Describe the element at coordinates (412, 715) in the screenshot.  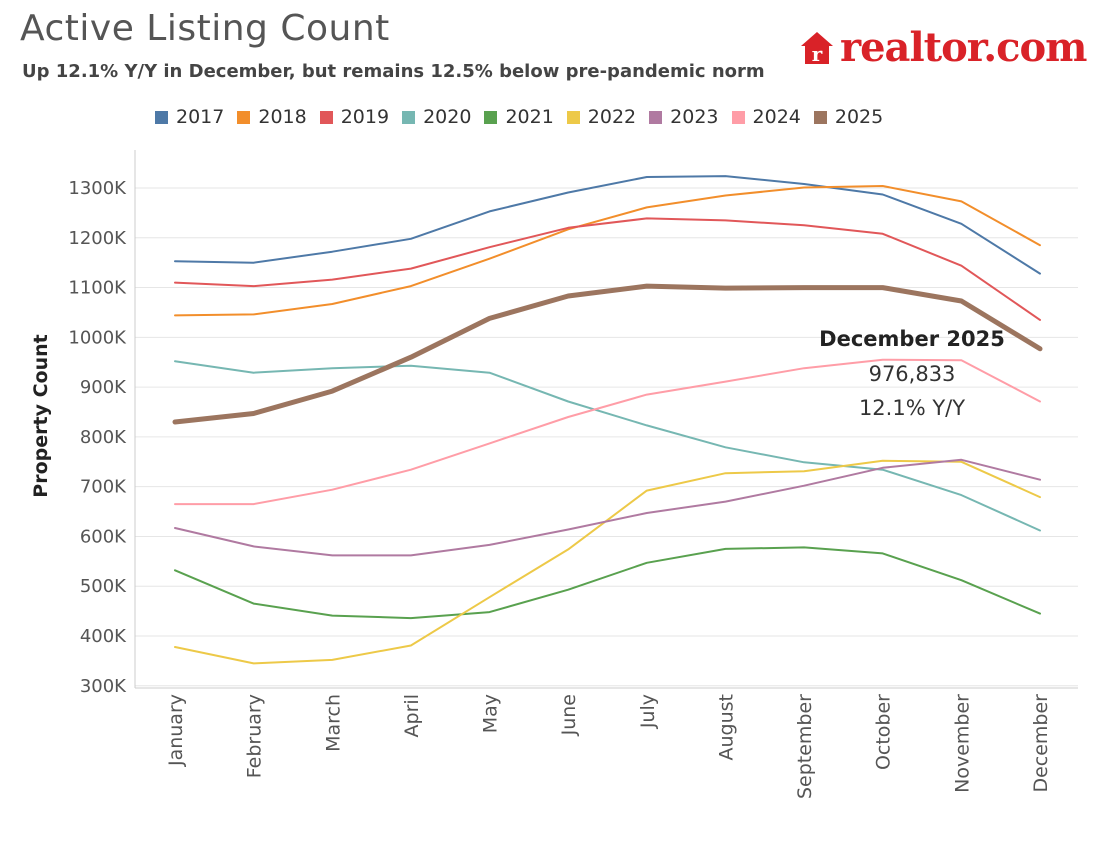
I see `x-tick-label: April` at that location.